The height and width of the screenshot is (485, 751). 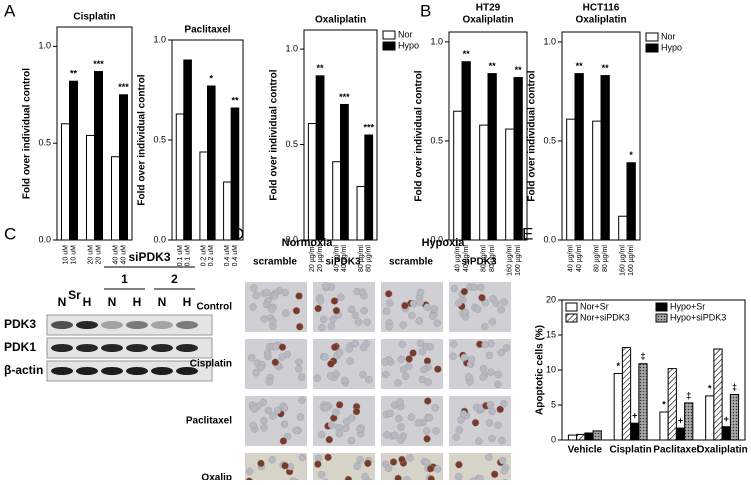 What do you see at coordinates (601, 8) in the screenshot?
I see `chart-title: HCT116` at bounding box center [601, 8].